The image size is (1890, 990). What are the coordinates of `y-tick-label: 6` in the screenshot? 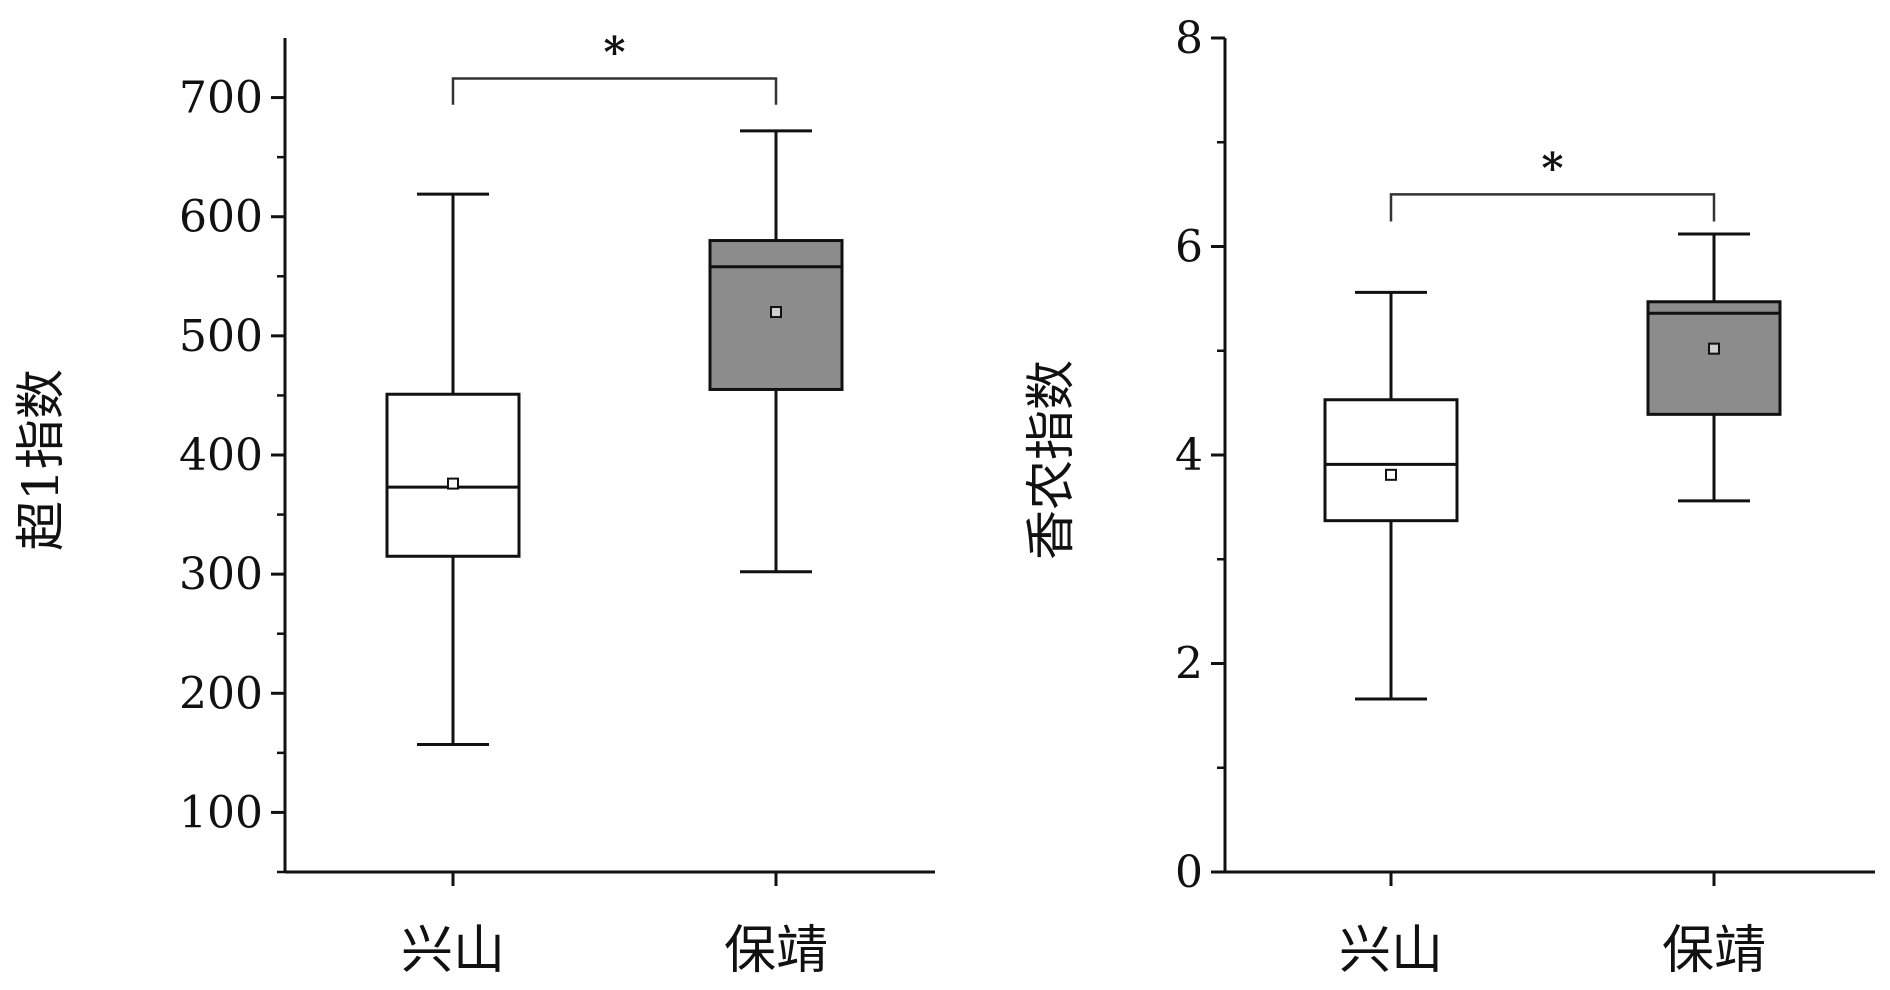 It's located at (1189, 247).